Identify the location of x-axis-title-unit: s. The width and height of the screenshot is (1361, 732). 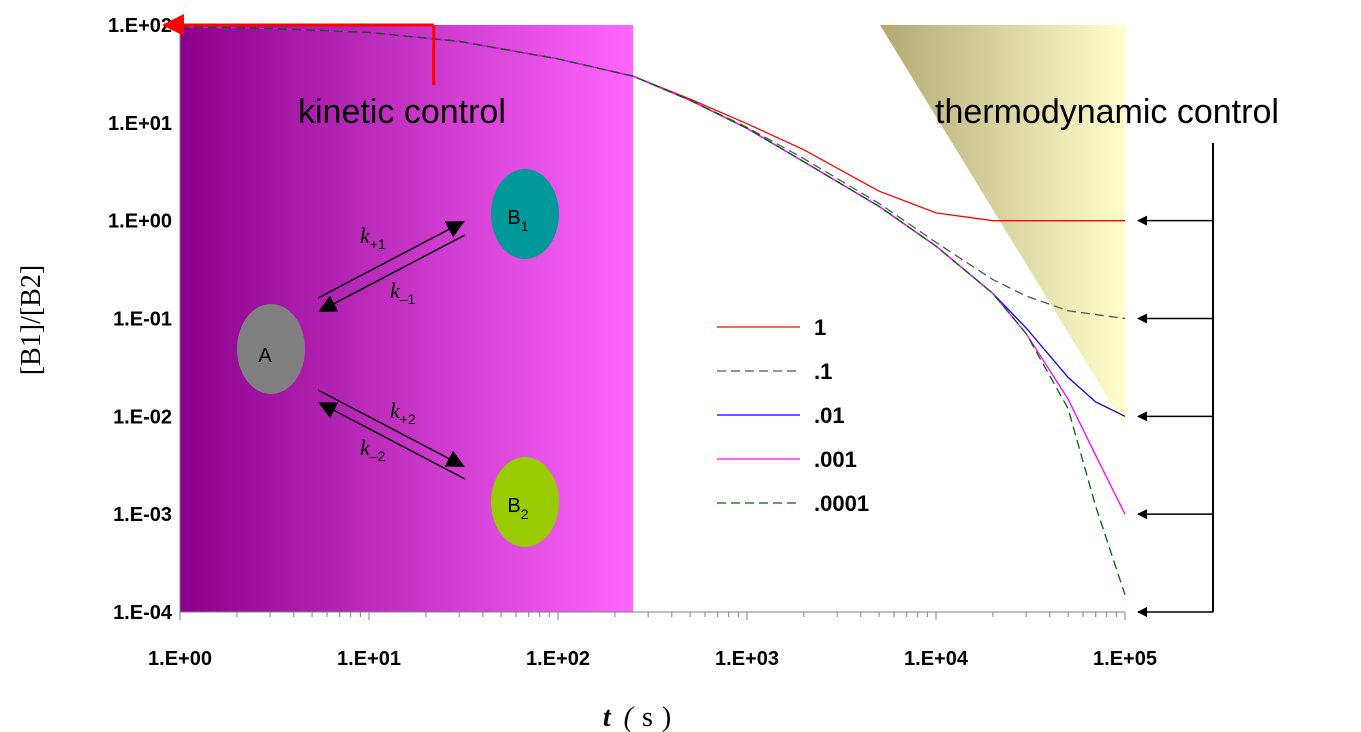
(647, 717).